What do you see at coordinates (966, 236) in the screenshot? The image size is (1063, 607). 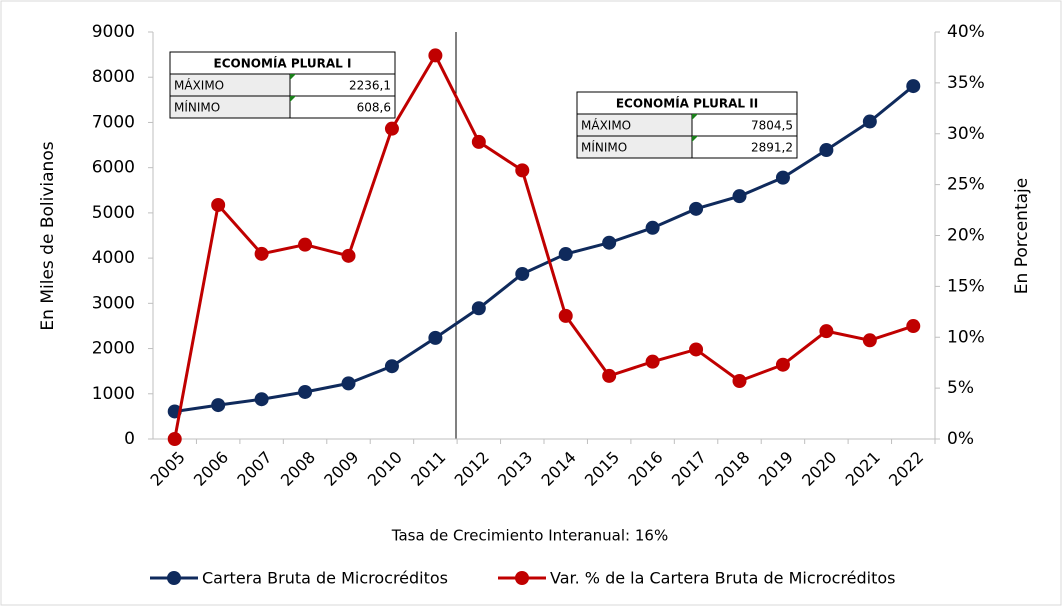 I see `y2-tick-label: 20%` at bounding box center [966, 236].